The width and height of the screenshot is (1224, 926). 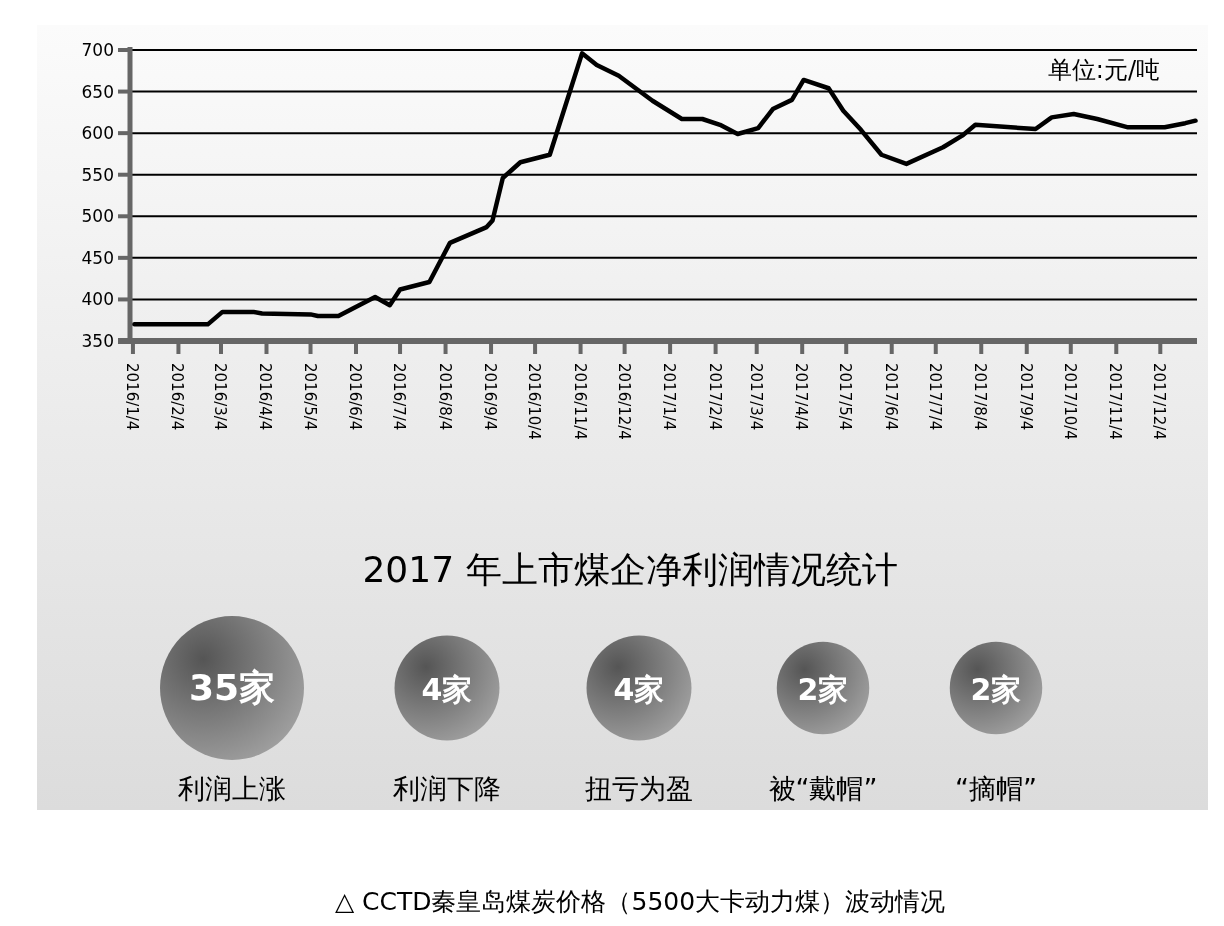 What do you see at coordinates (890, 397) in the screenshot?
I see `x-tick-label: 2017/6/4` at bounding box center [890, 397].